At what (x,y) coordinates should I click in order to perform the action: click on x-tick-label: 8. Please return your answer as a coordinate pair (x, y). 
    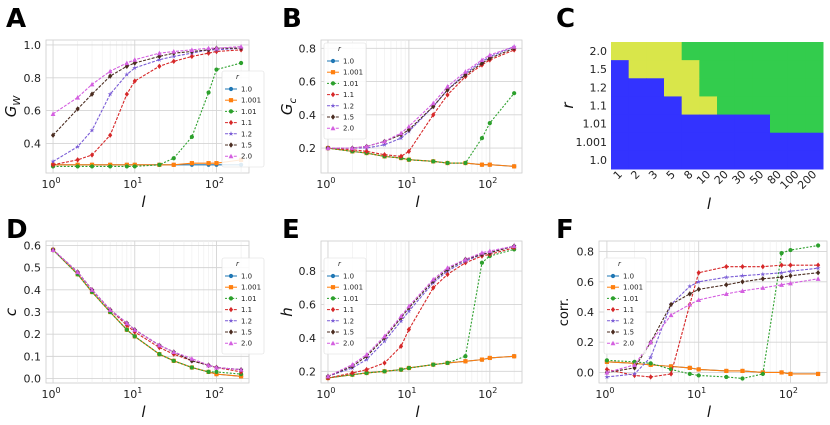
    Looking at the image, I should click on (688, 175).